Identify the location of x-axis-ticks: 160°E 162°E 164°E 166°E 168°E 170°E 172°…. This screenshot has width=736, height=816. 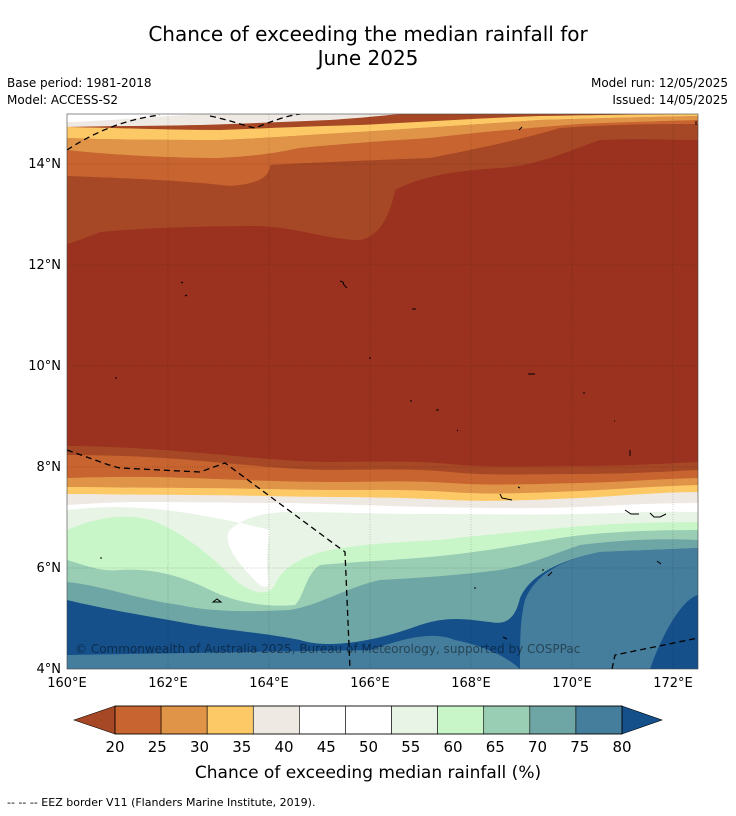
(370, 683).